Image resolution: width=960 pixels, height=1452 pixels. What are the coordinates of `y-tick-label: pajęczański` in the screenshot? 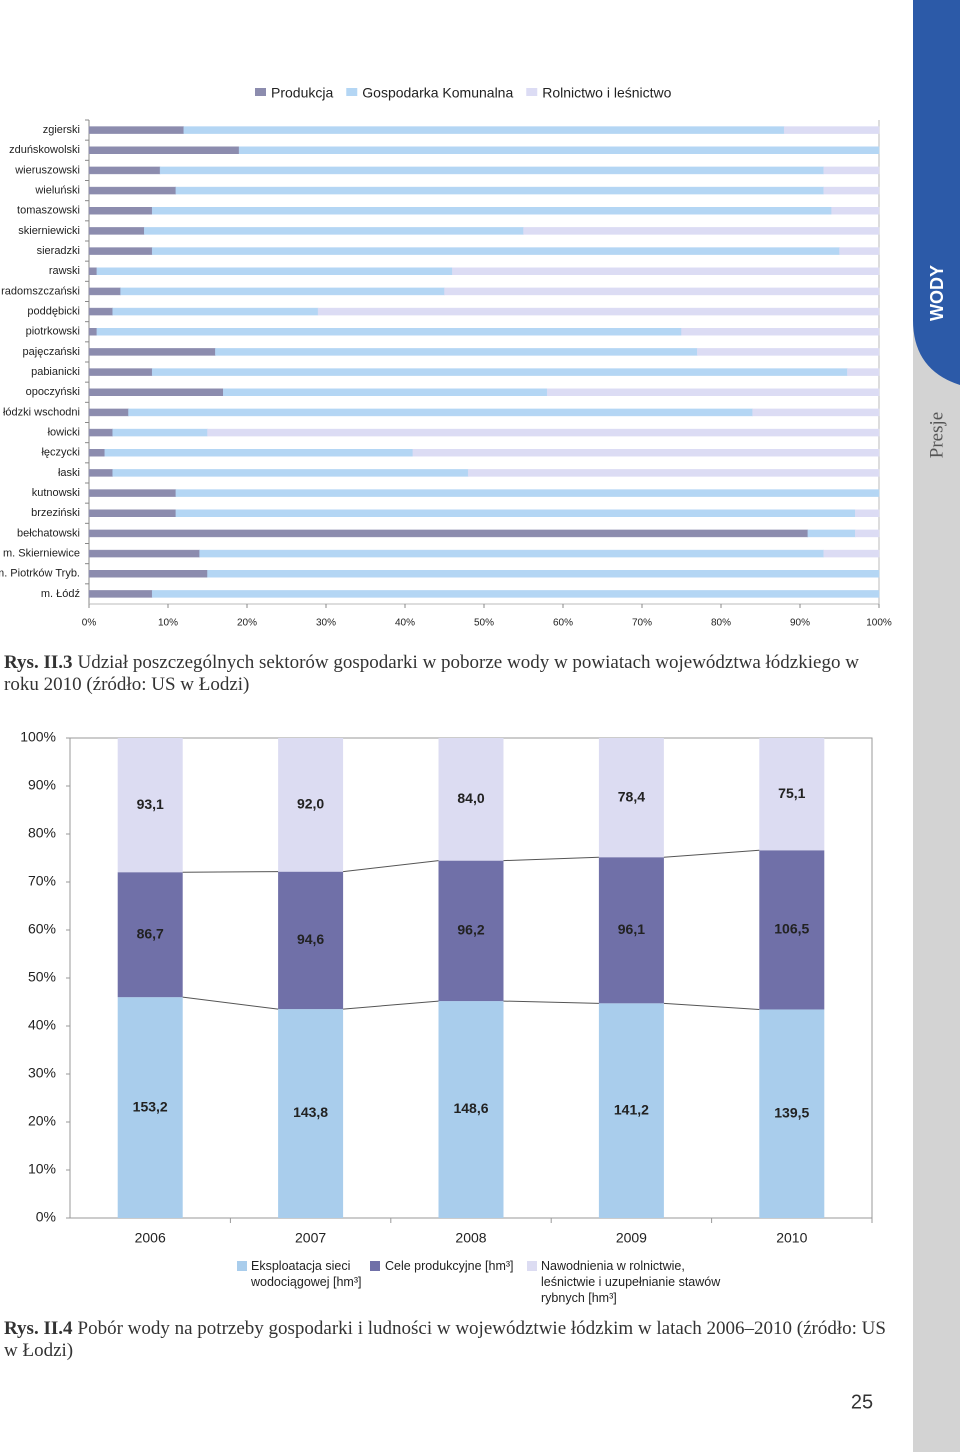 It's located at (51, 352).